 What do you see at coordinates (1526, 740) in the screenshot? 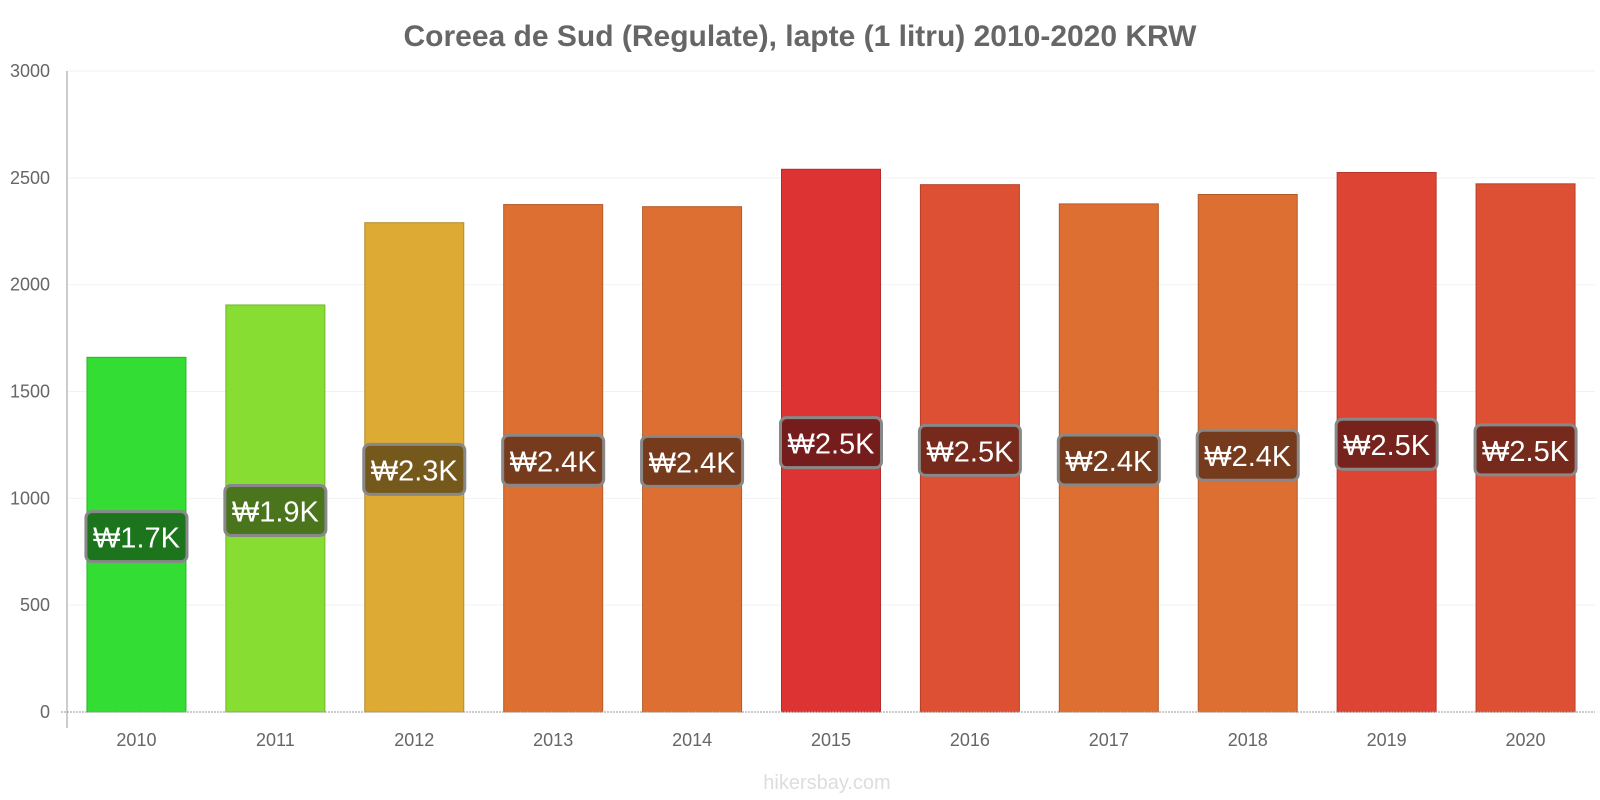
I see `x-tick-label: 2020` at bounding box center [1526, 740].